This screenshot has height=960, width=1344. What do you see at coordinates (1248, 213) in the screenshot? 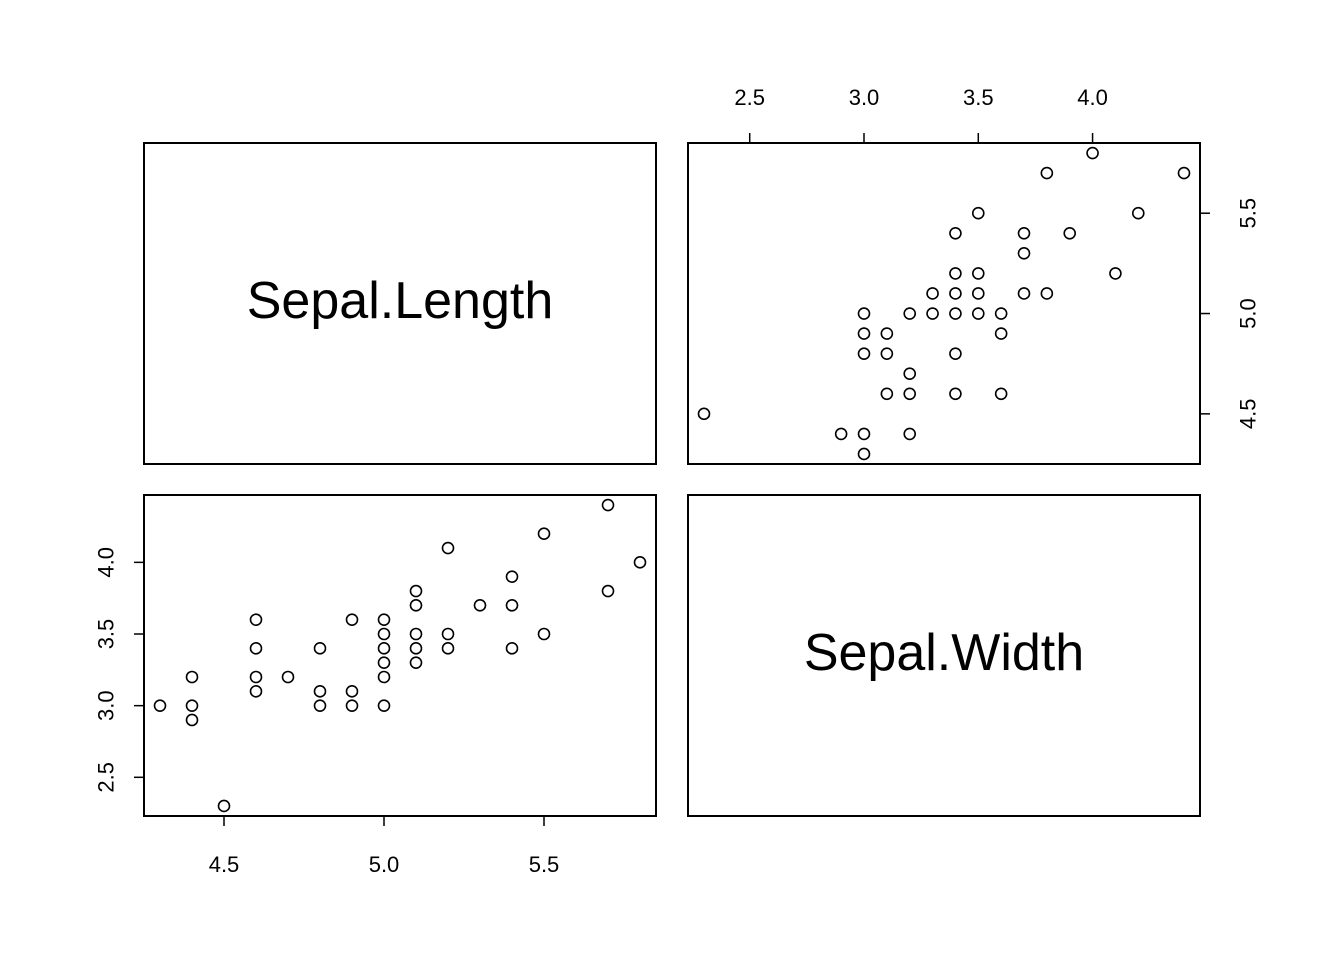
I see `right-axis-tick-label: 5.5` at bounding box center [1248, 213].